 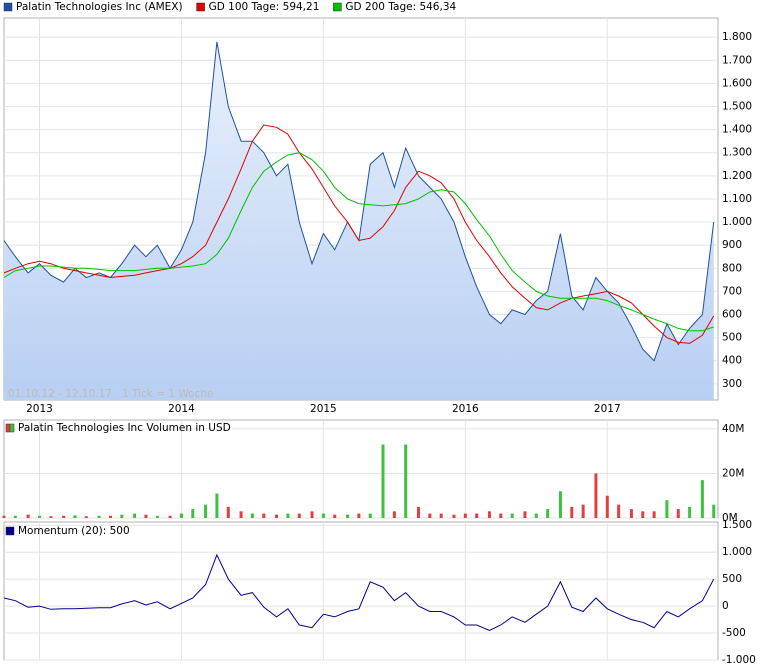 I want to click on y-tick-label: 1.600, so click(x=737, y=83).